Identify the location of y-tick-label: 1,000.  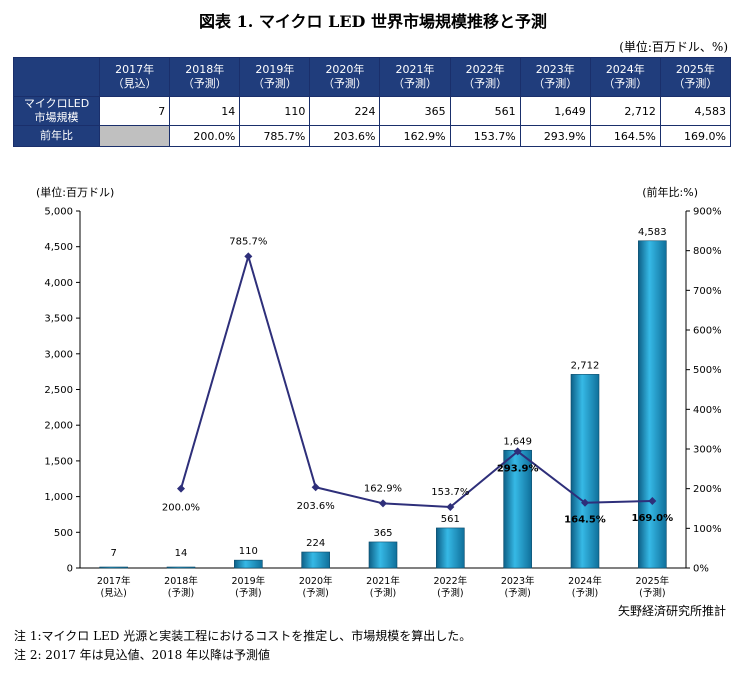
(58, 497).